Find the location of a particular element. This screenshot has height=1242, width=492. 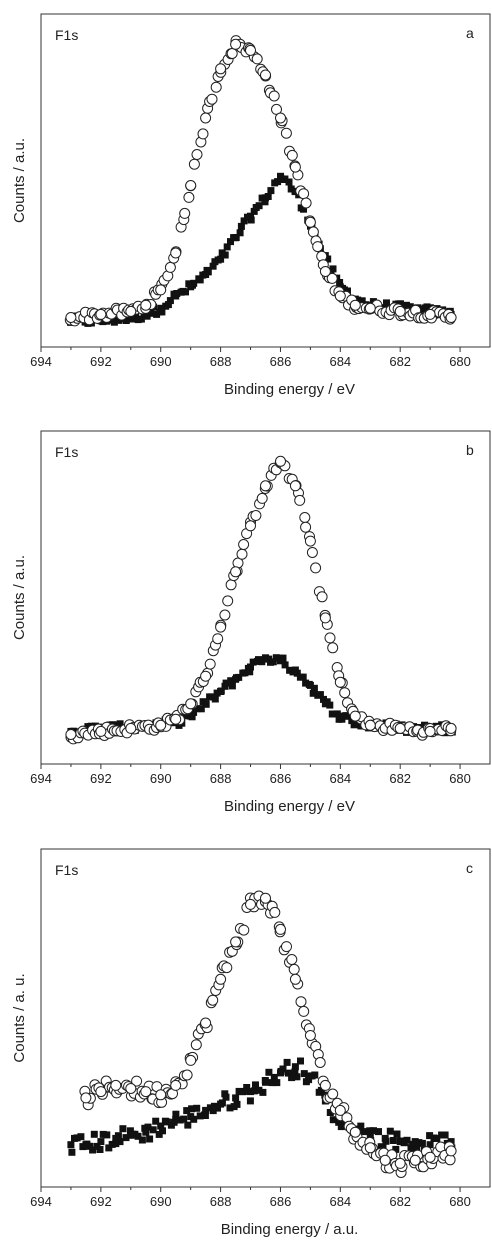

x-tick-label: 692 is located at coordinates (101, 1201).